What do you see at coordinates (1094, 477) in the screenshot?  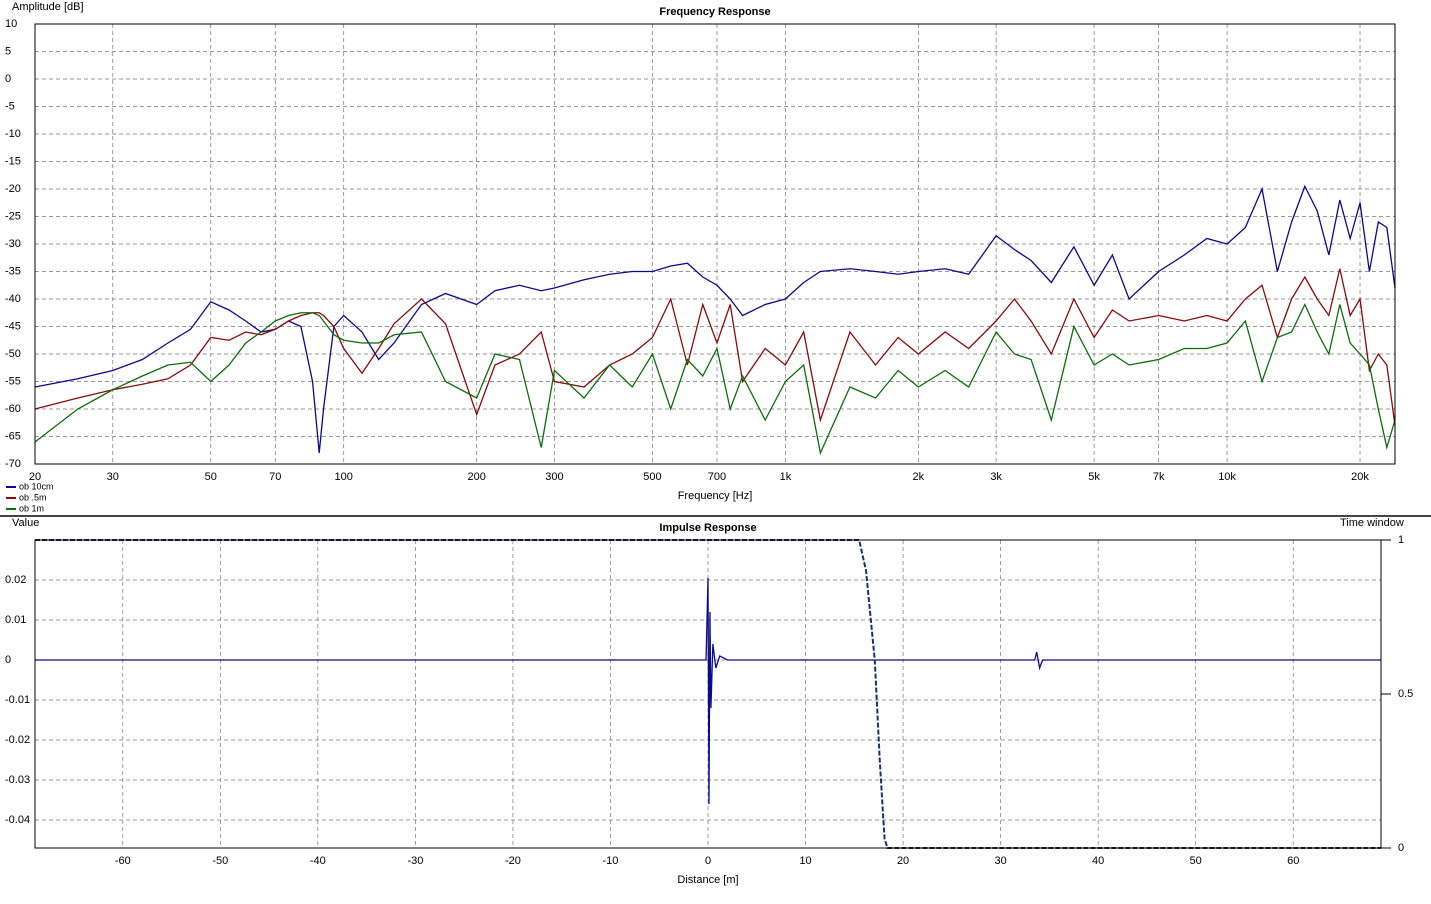 I see `x-tick-label: 5k` at bounding box center [1094, 477].